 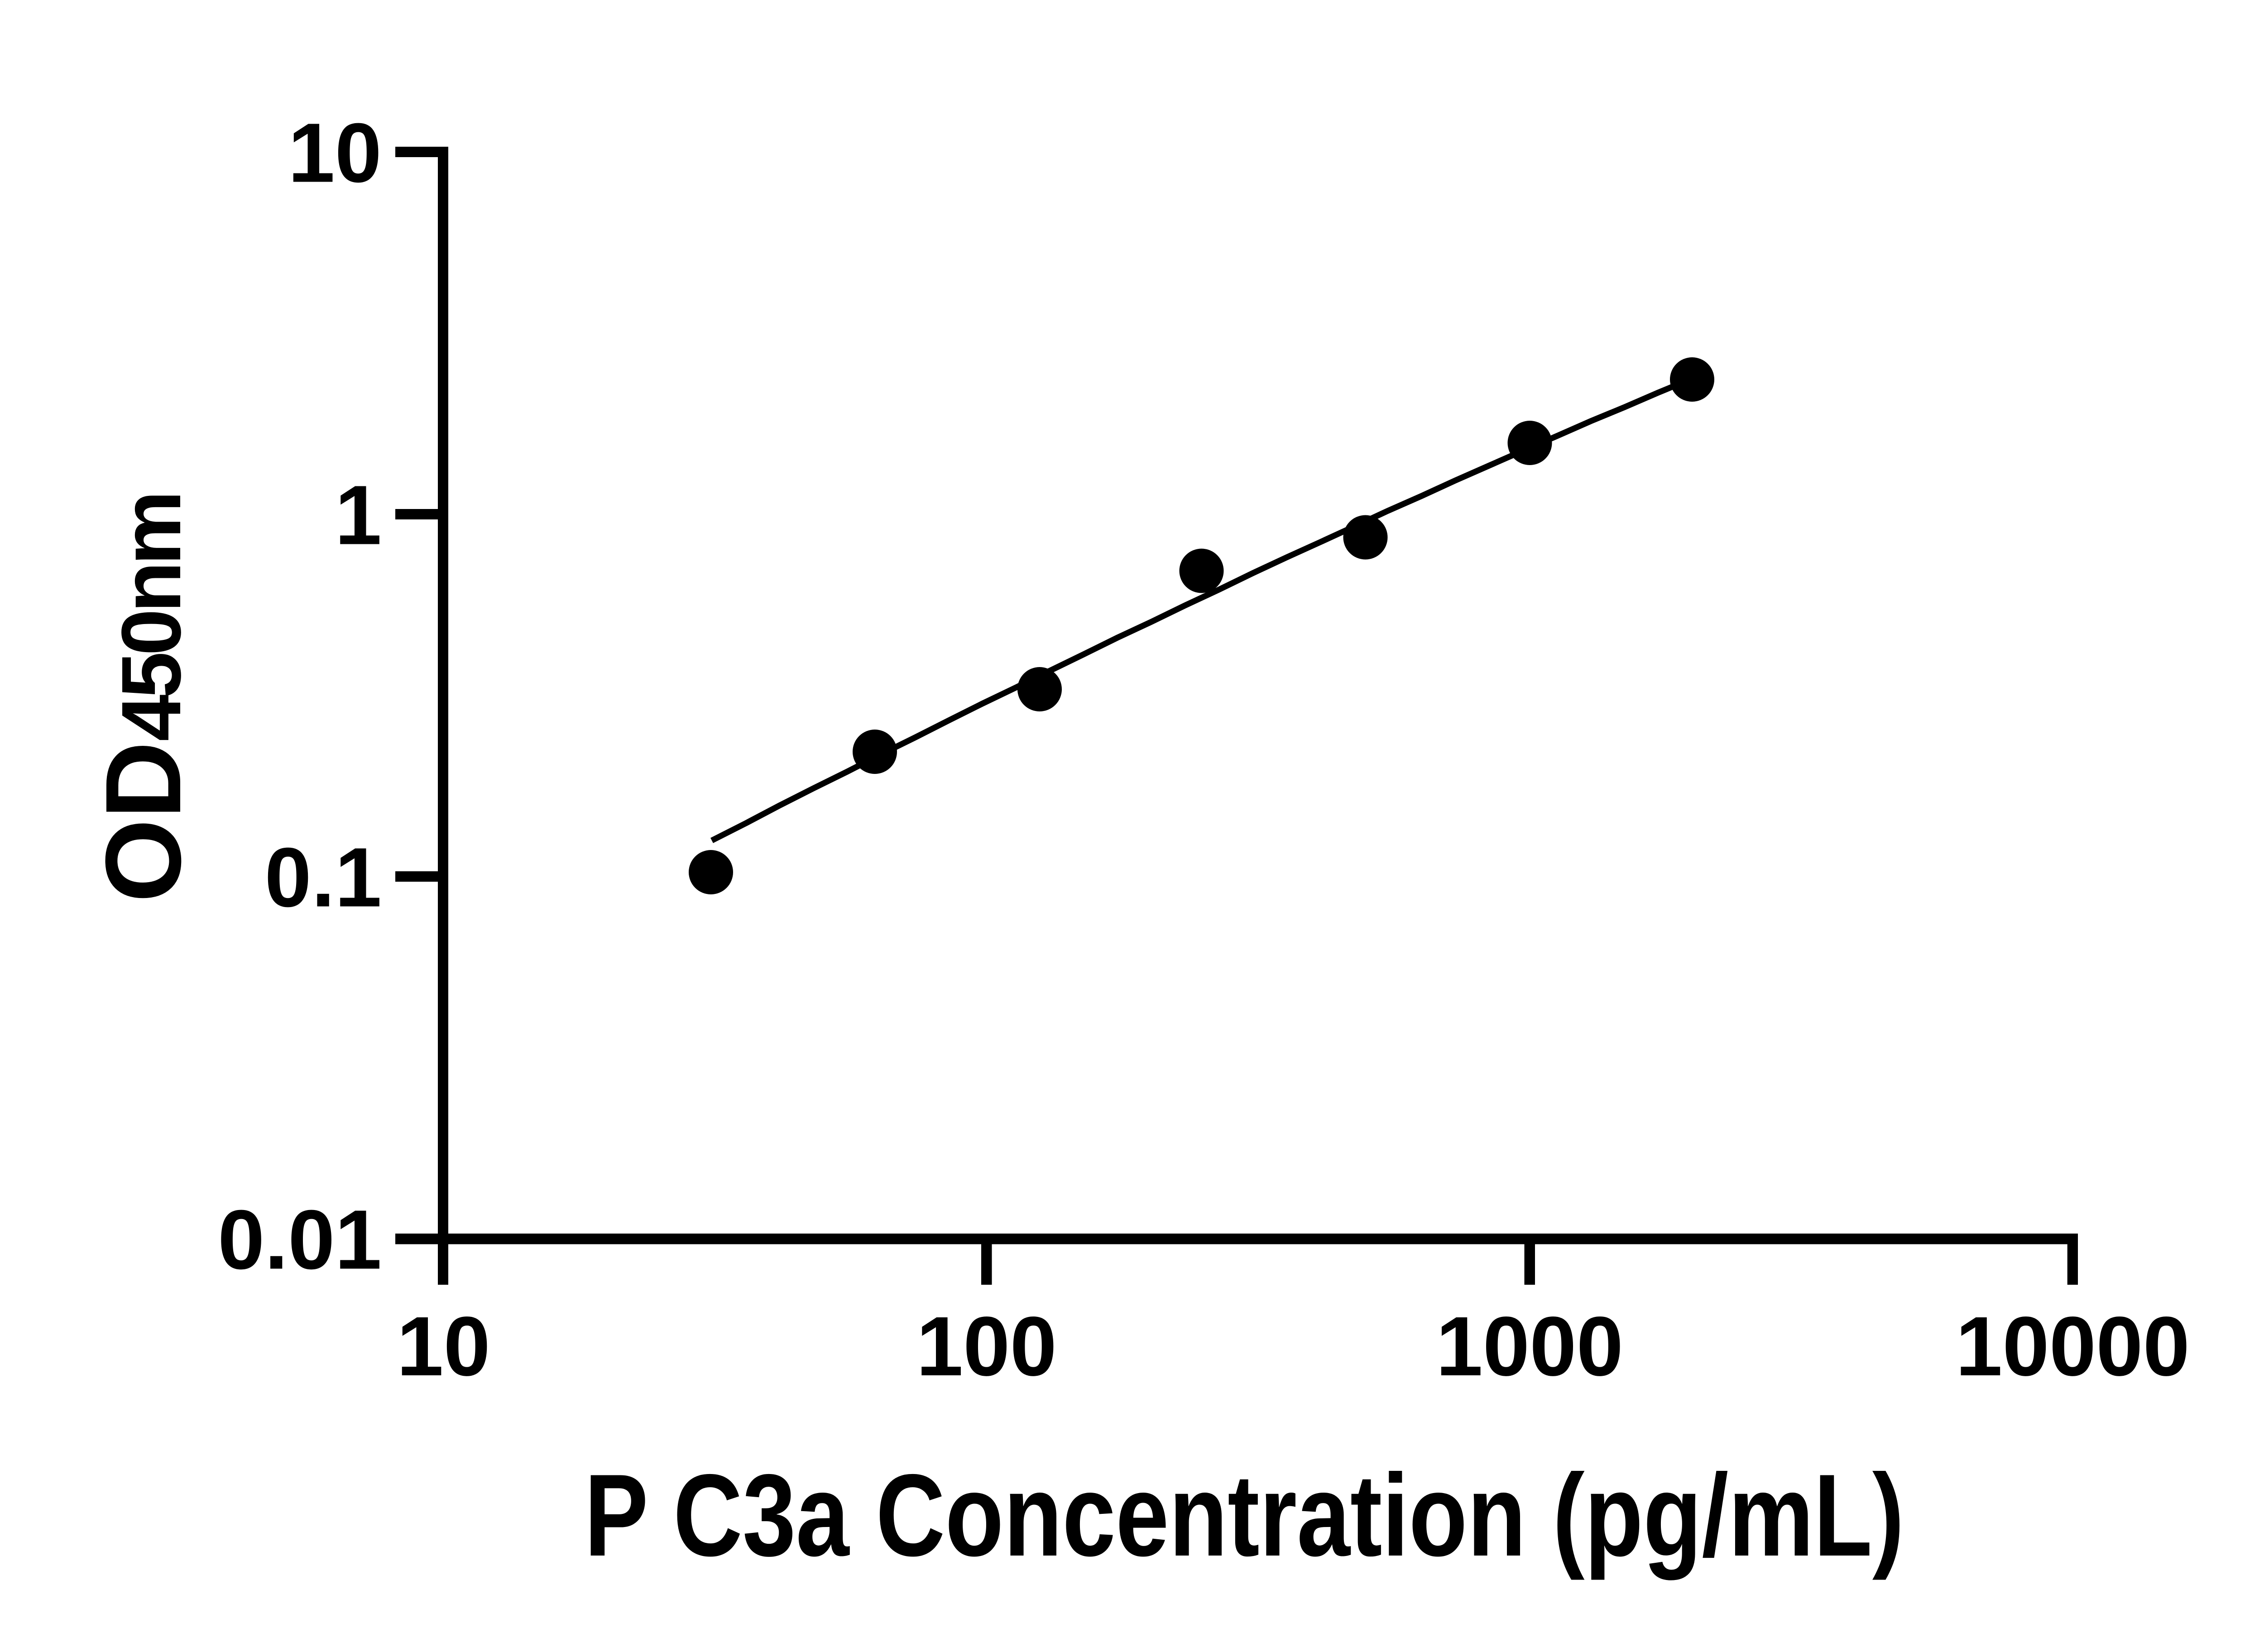 I want to click on svg-text: 10000, so click(x=2073, y=1346).